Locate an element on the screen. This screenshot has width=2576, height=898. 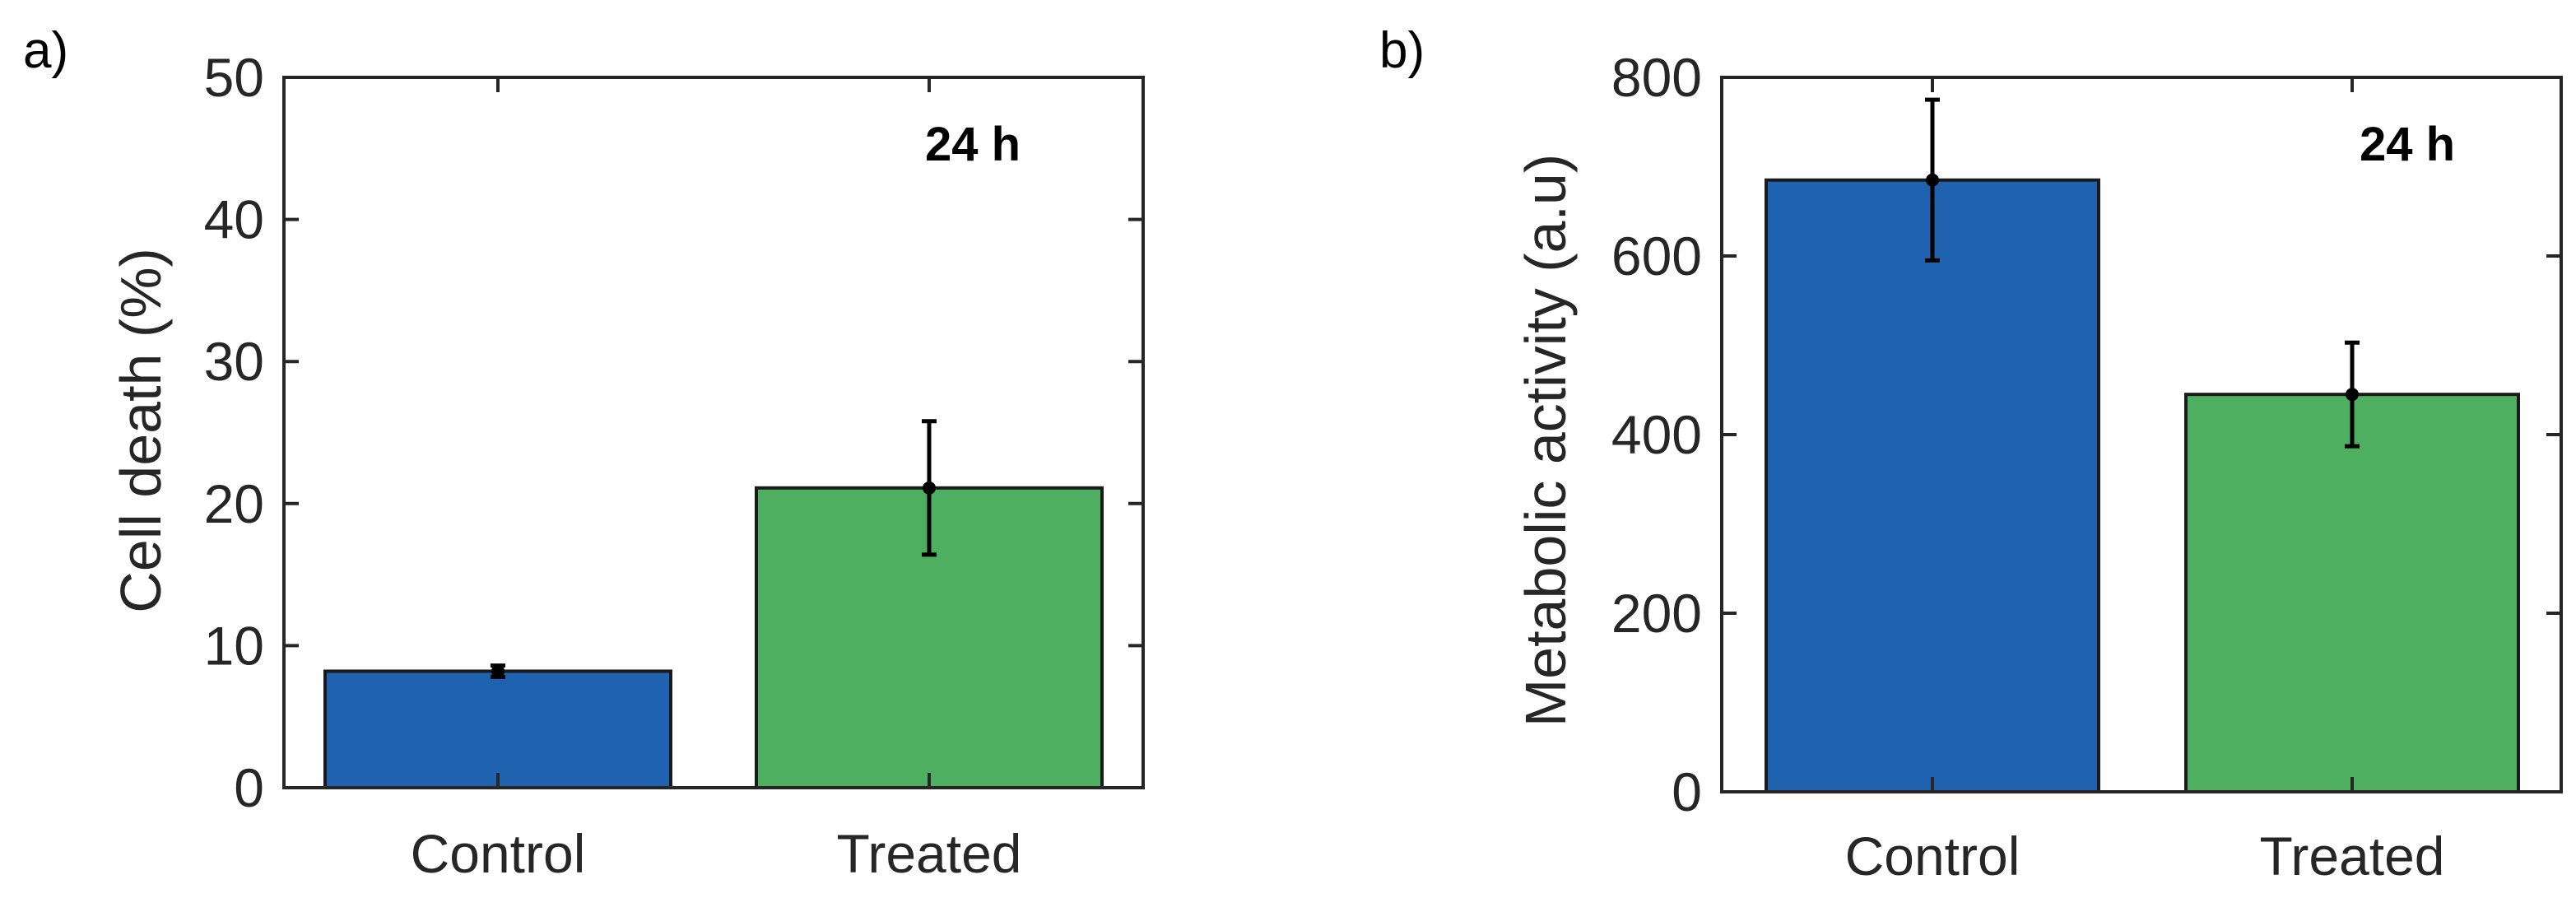
errorbar-treated-a is located at coordinates (929, 488).